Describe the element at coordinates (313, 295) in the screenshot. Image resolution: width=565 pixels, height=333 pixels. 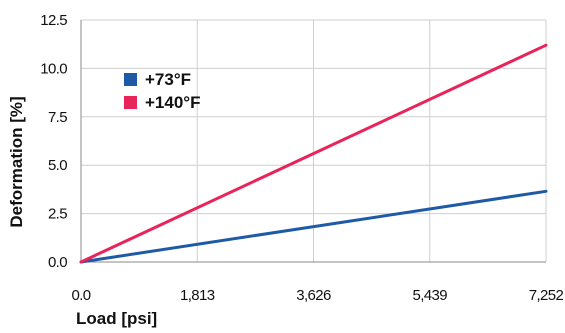
I see `x-tick-label: 3,626` at that location.